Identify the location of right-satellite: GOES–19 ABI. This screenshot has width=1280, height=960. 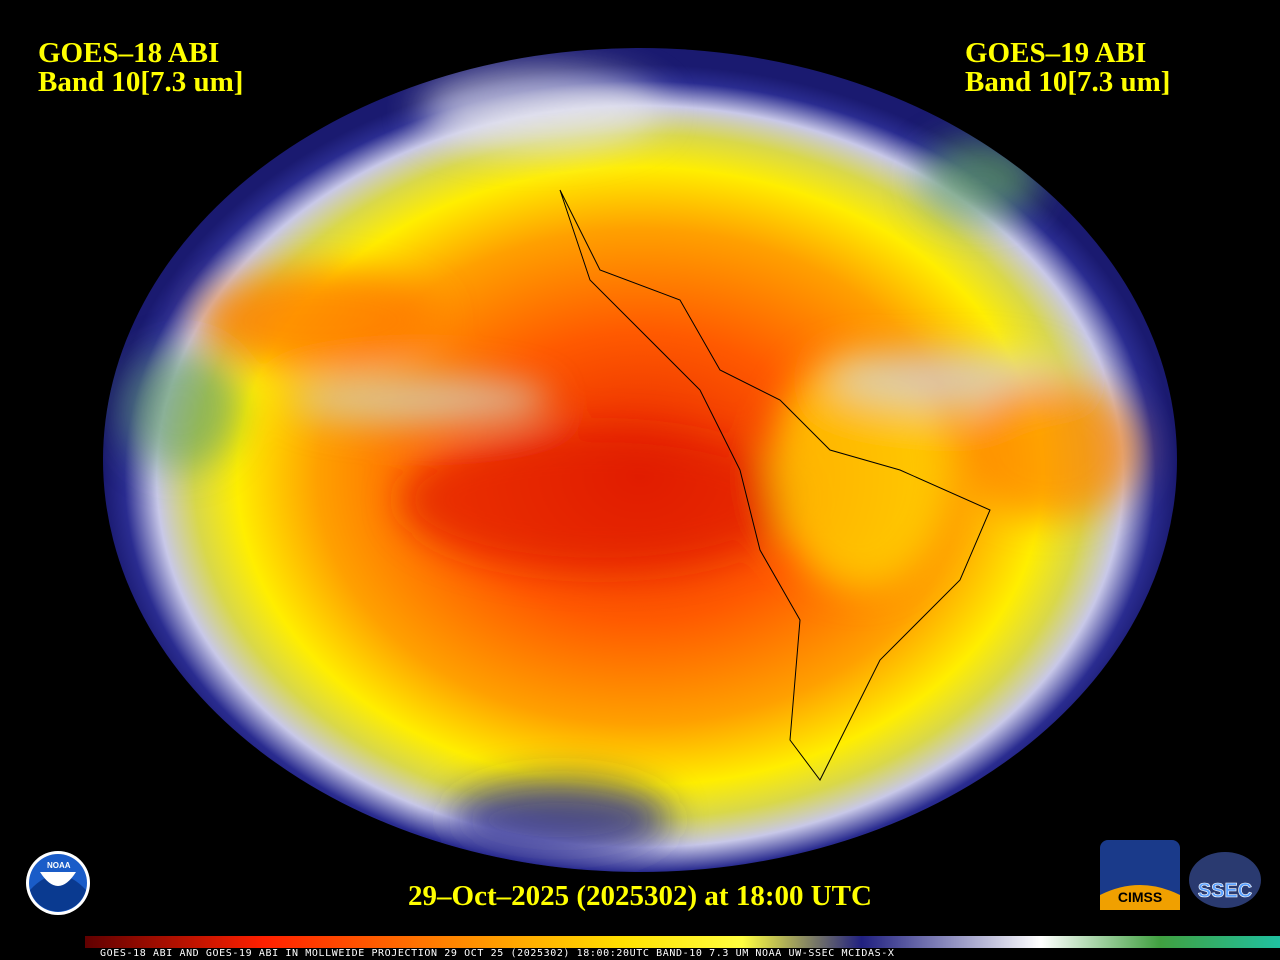
(1055, 53).